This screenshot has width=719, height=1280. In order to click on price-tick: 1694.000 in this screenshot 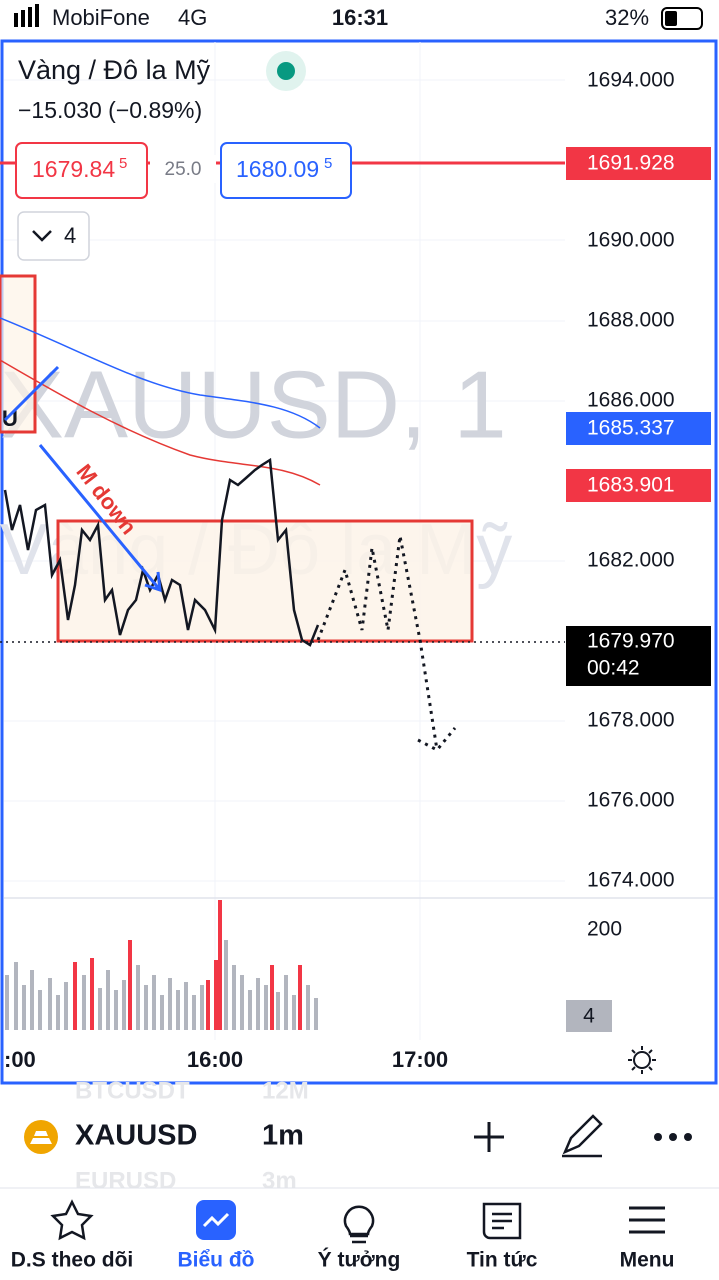, I will do `click(631, 80)`.